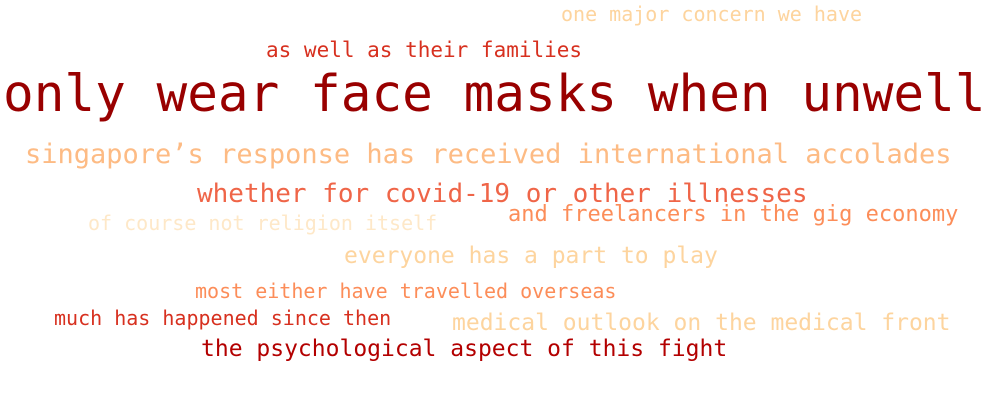 Image resolution: width=1000 pixels, height=400 pixels. Describe the element at coordinates (502, 194) in the screenshot. I see `phrase: whether for covid-19 or other illnesses` at that location.